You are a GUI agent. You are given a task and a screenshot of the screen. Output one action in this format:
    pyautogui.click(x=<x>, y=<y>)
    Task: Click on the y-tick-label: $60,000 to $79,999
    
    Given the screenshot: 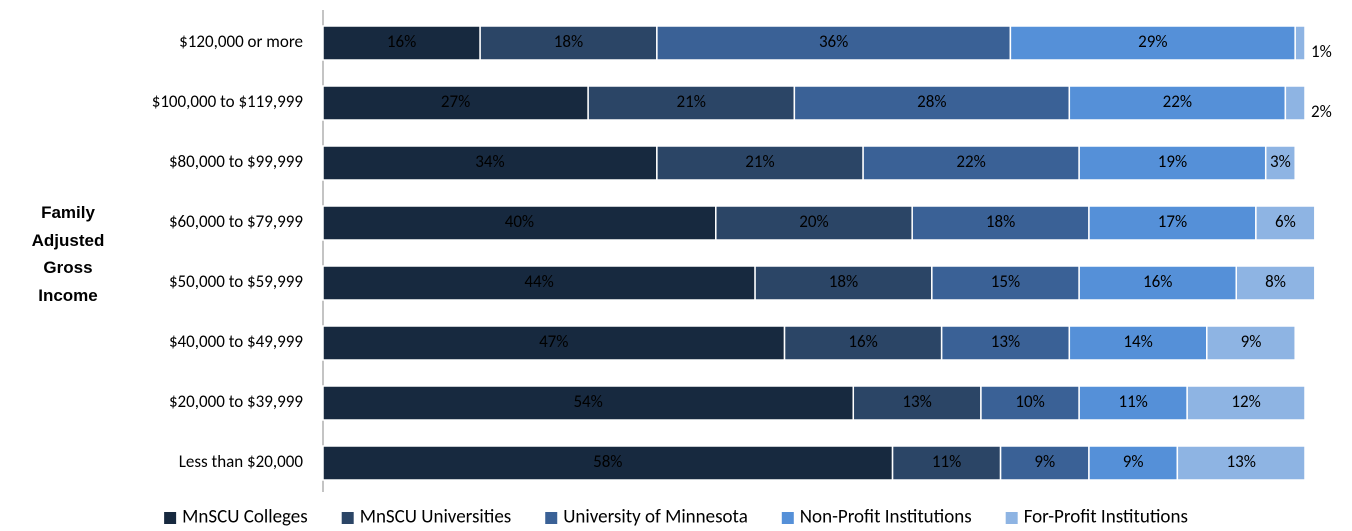 What is the action you would take?
    pyautogui.click(x=236, y=221)
    